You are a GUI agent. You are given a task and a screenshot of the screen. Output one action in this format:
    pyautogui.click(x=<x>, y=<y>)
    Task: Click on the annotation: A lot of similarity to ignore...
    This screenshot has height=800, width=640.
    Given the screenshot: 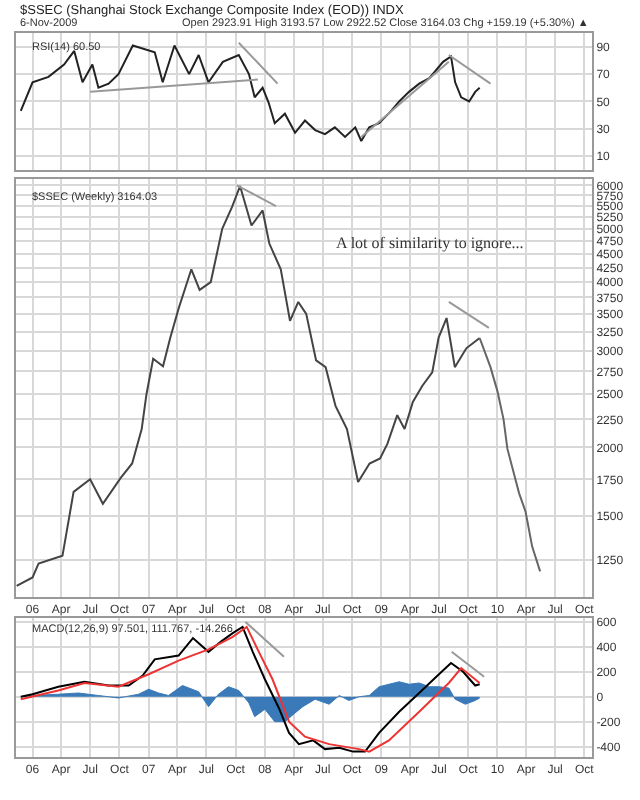 What is the action you would take?
    pyautogui.click(x=430, y=243)
    